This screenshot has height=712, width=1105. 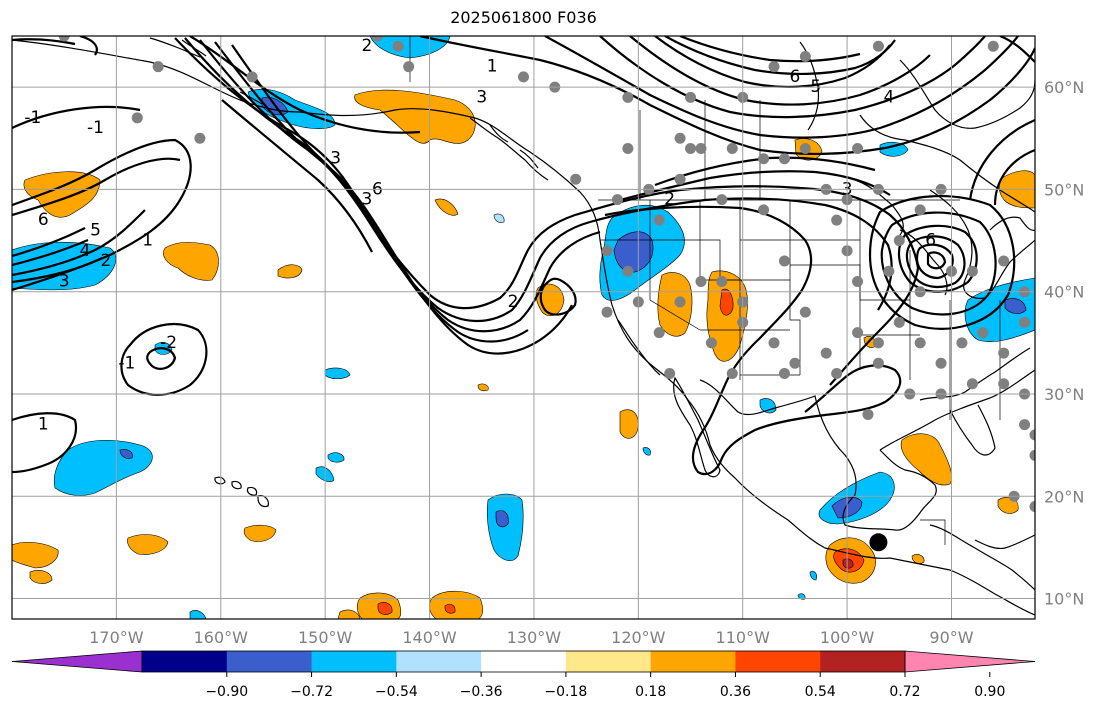 What do you see at coordinates (847, 637) in the screenshot?
I see `lon-tick-label: 100°W` at bounding box center [847, 637].